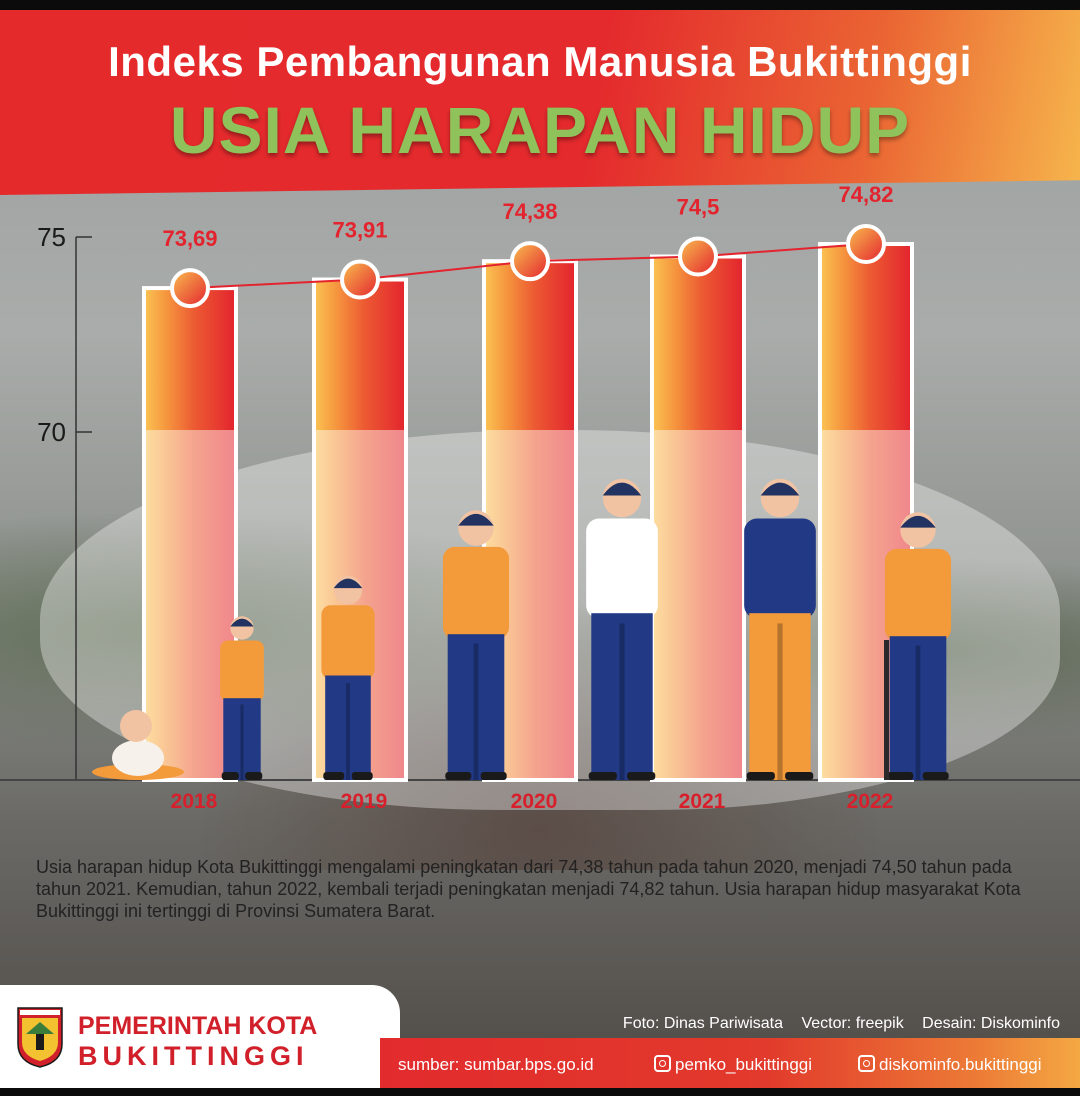 This screenshot has height=1096, width=1080. What do you see at coordinates (40, 1037) in the screenshot?
I see `city-emblem-icon` at bounding box center [40, 1037].